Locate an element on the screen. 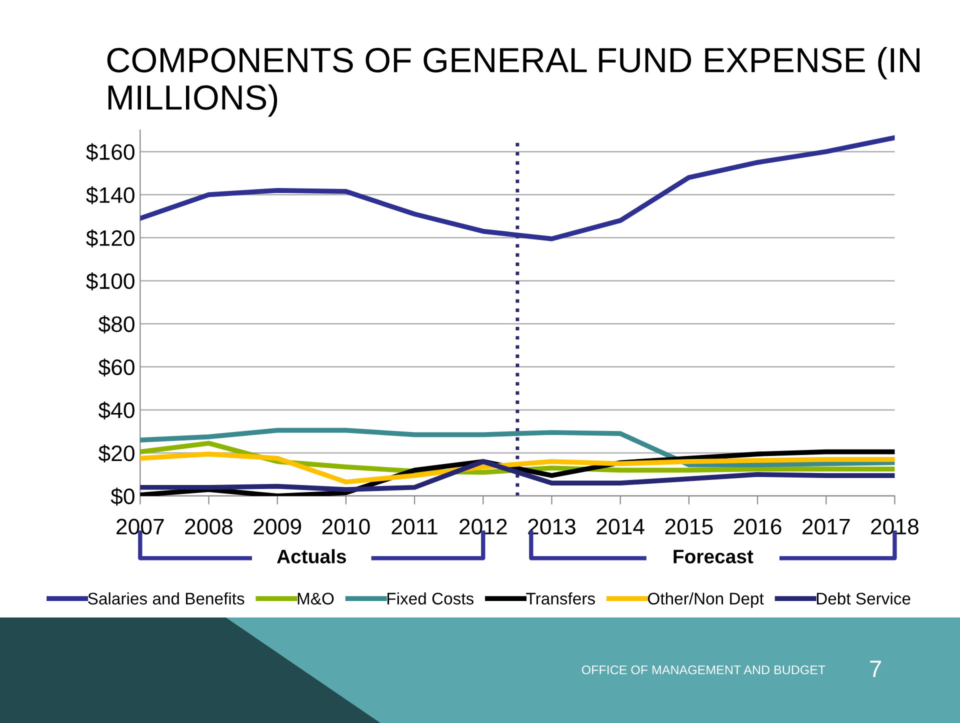 This screenshot has width=960, height=723. x-tick-label: 2014 is located at coordinates (620, 526).